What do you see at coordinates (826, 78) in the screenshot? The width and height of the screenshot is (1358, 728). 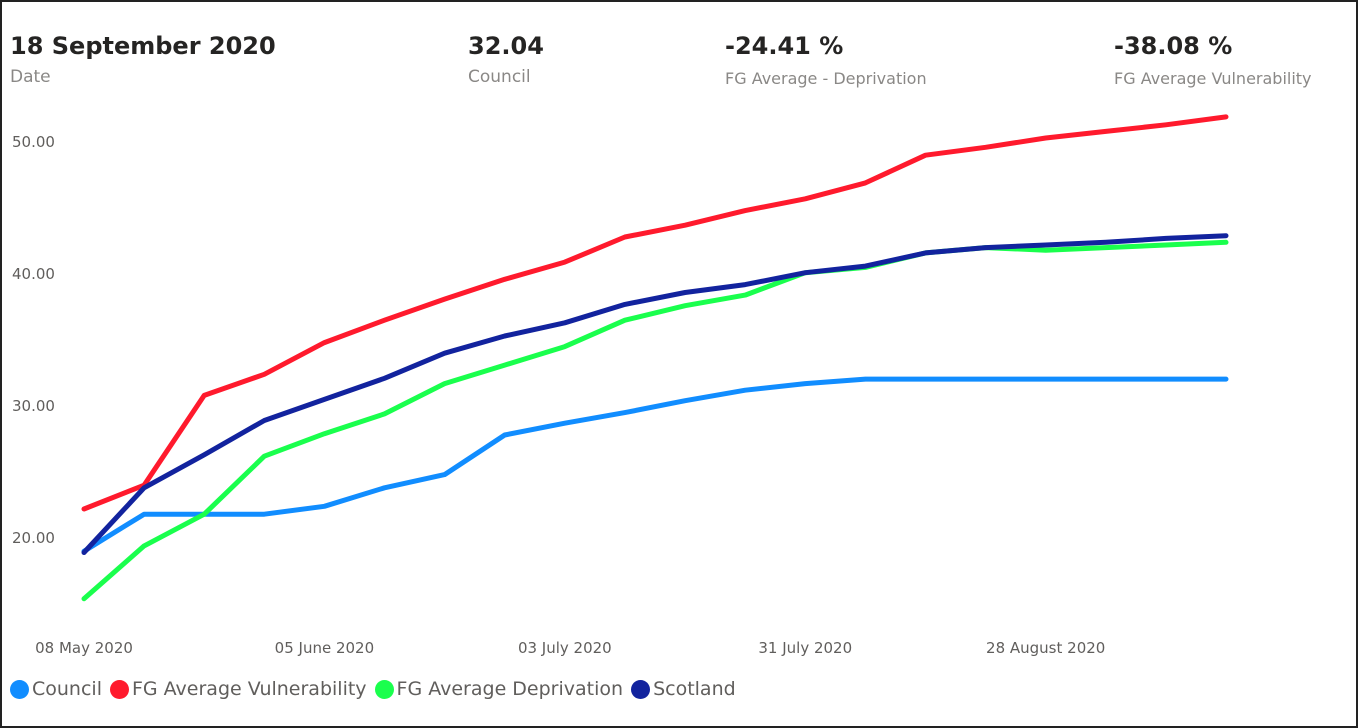 I see `kpi-fg-deprivation-label: FG Average - Deprivation` at bounding box center [826, 78].